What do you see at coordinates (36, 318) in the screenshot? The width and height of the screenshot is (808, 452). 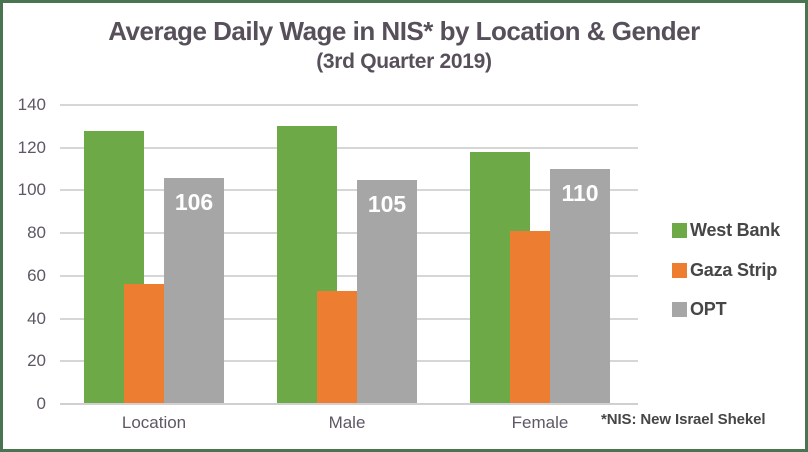 I see `y-axis-label-40: 40` at bounding box center [36, 318].